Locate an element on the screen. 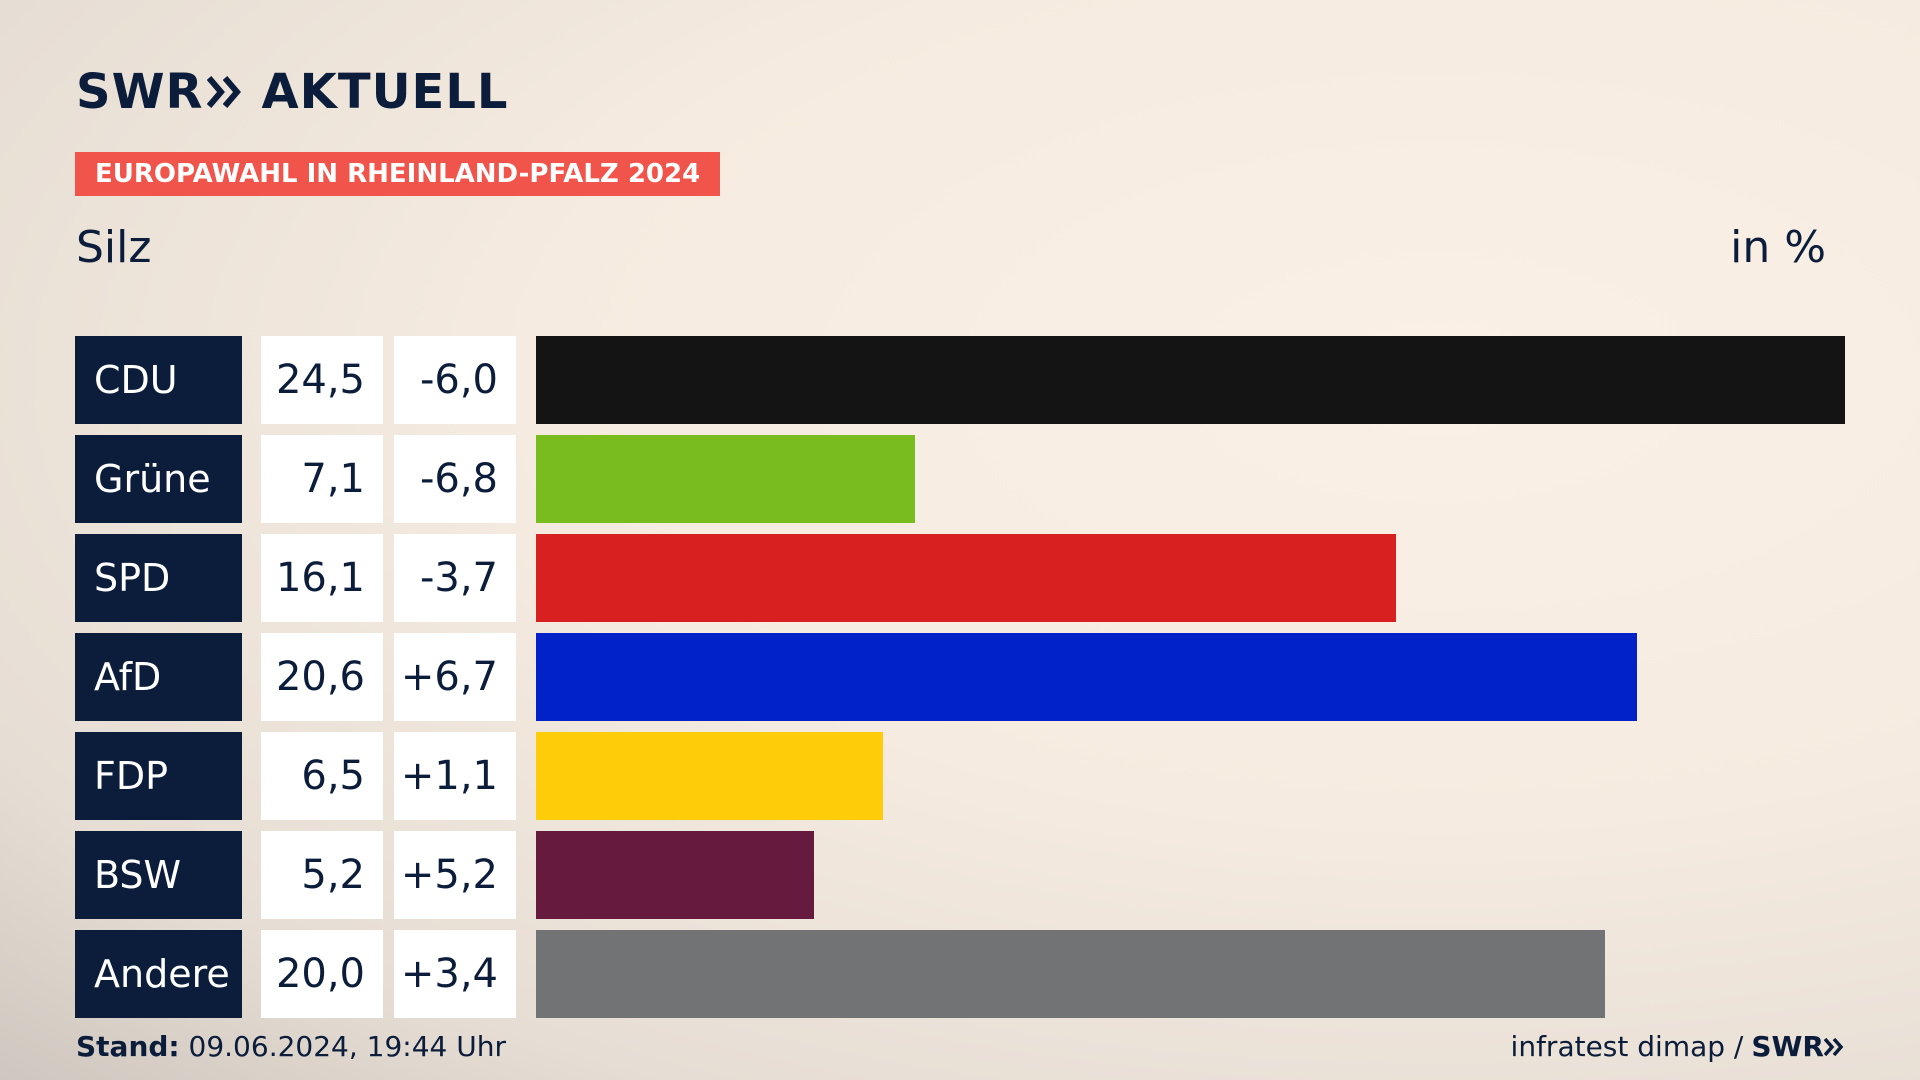 This screenshot has height=1080, width=1920. source-label: infratest dimap / is located at coordinates (1627, 1046).